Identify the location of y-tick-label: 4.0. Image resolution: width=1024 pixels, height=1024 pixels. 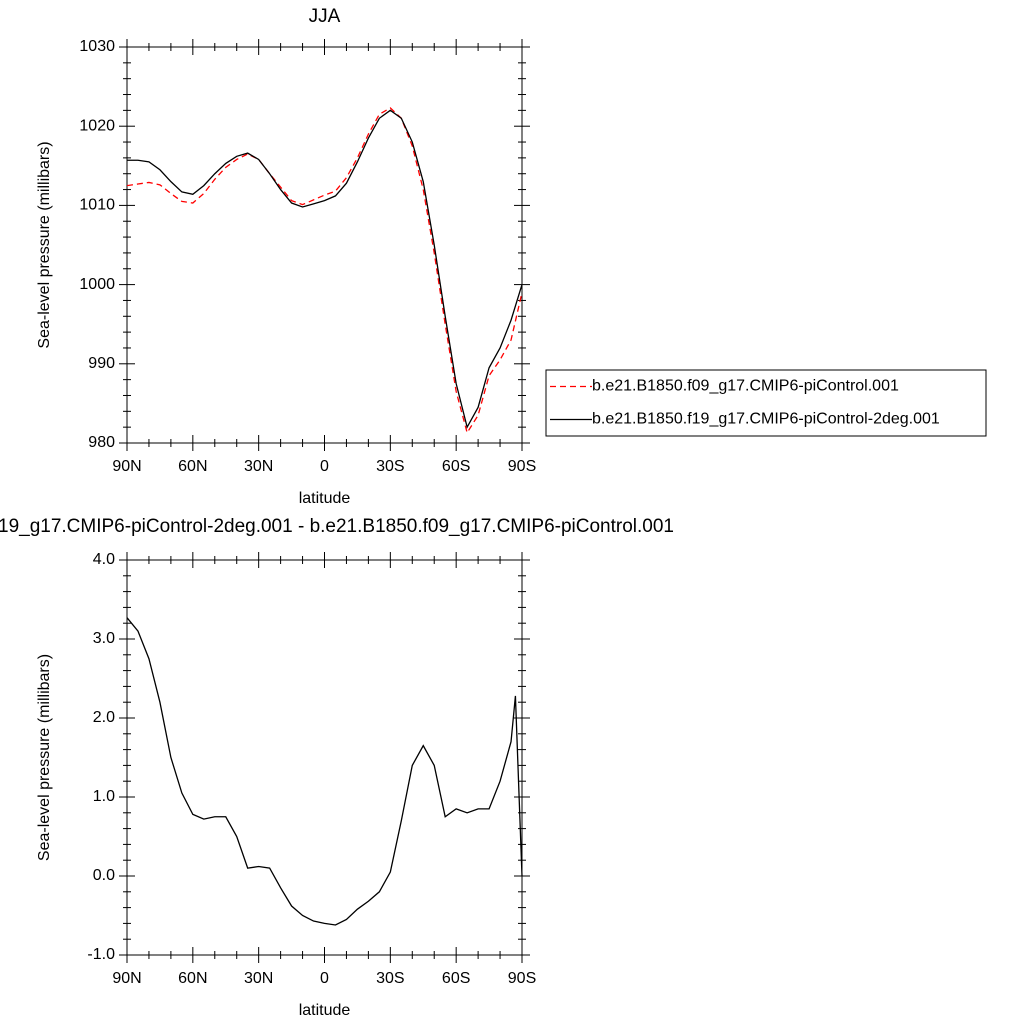
(104, 559).